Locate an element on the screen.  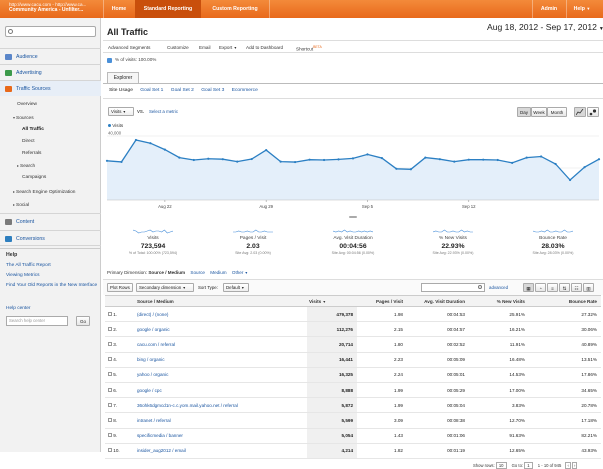
goto-page-input: 1 is located at coordinates (528, 465).